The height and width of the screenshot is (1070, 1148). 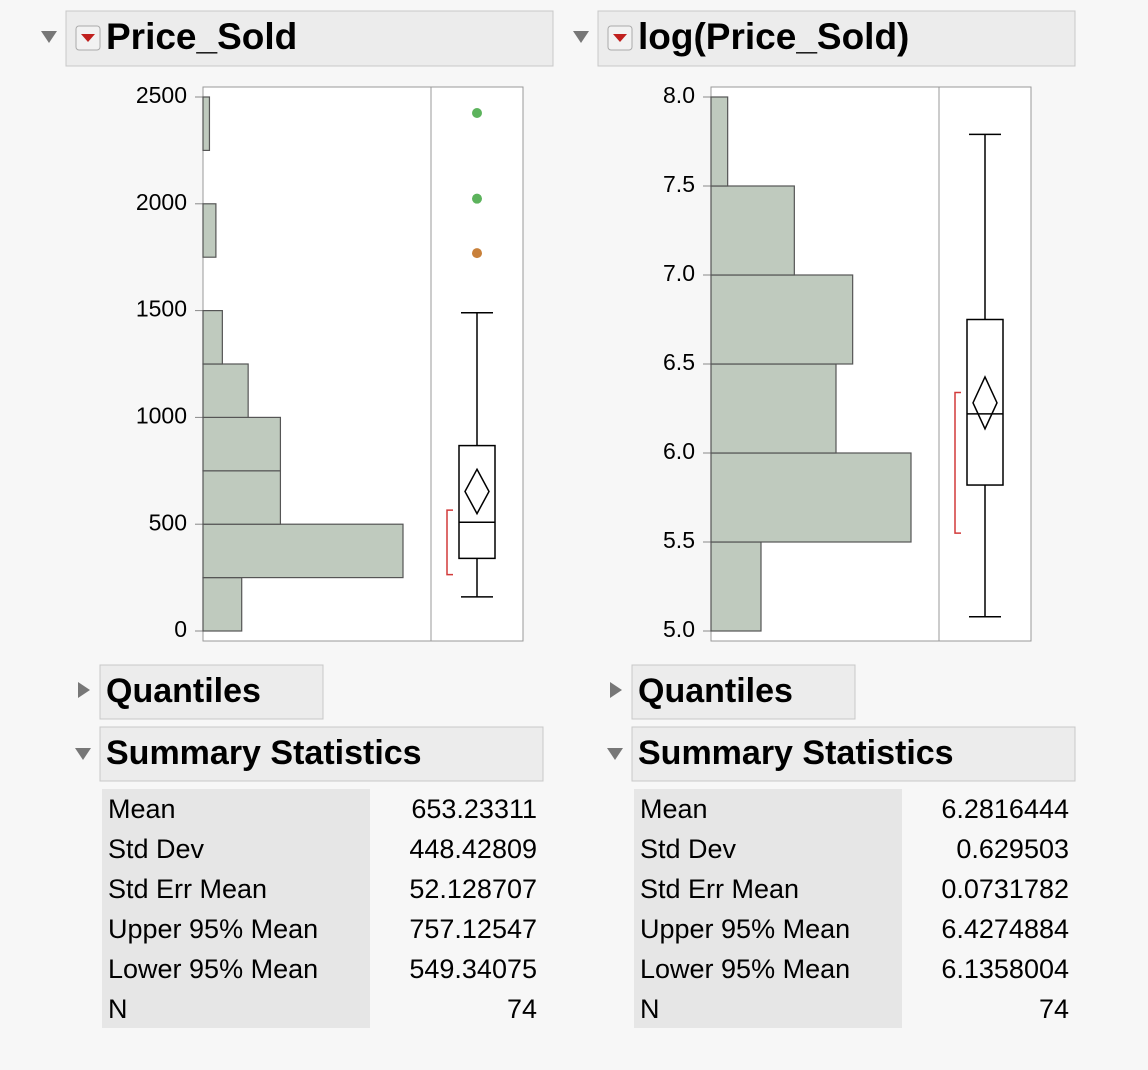 What do you see at coordinates (473, 929) in the screenshot?
I see `stat-value: 757.12547` at bounding box center [473, 929].